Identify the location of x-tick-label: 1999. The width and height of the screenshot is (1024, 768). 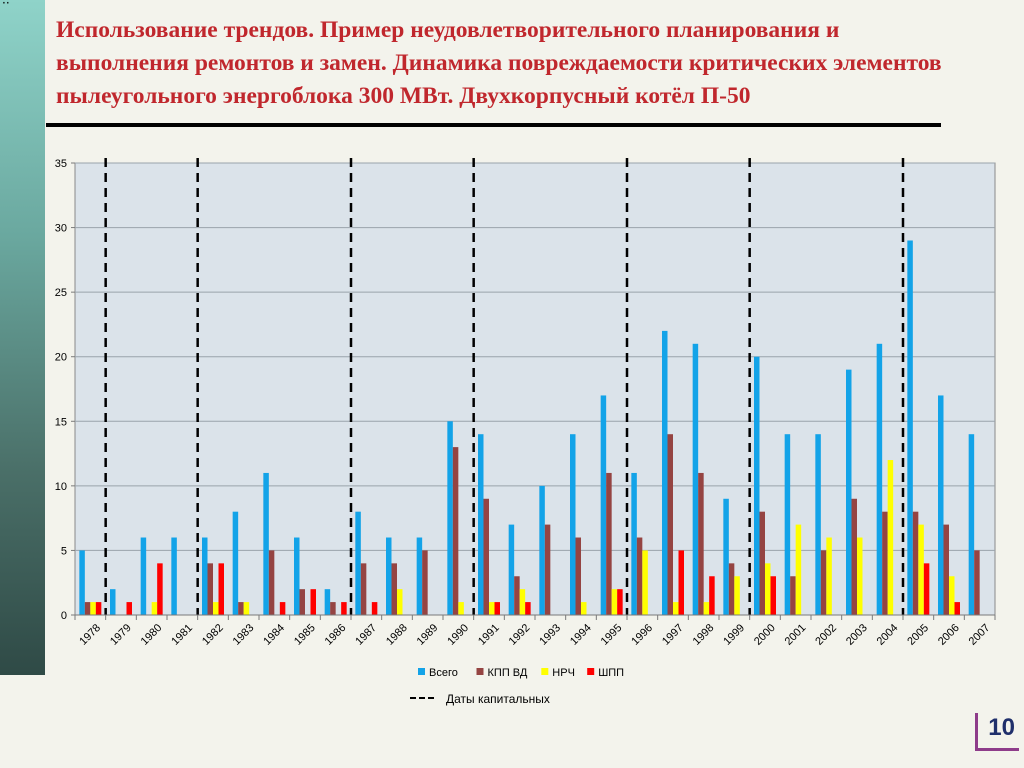
(734, 635).